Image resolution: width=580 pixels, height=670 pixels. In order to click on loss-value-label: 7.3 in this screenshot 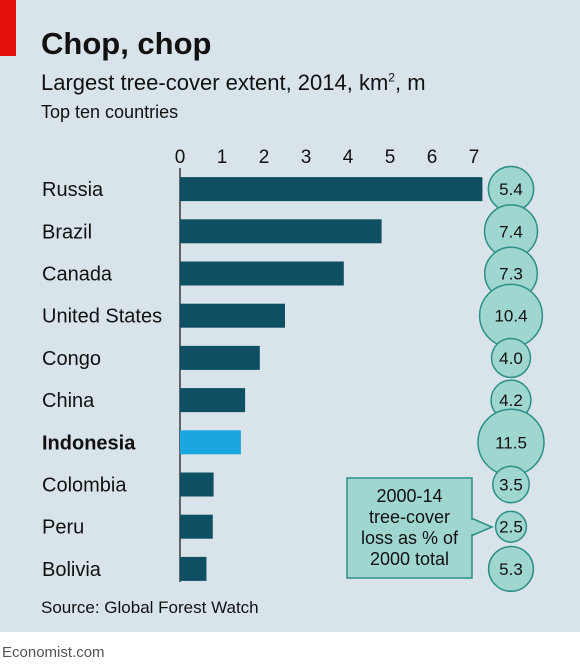, I will do `click(511, 274)`.